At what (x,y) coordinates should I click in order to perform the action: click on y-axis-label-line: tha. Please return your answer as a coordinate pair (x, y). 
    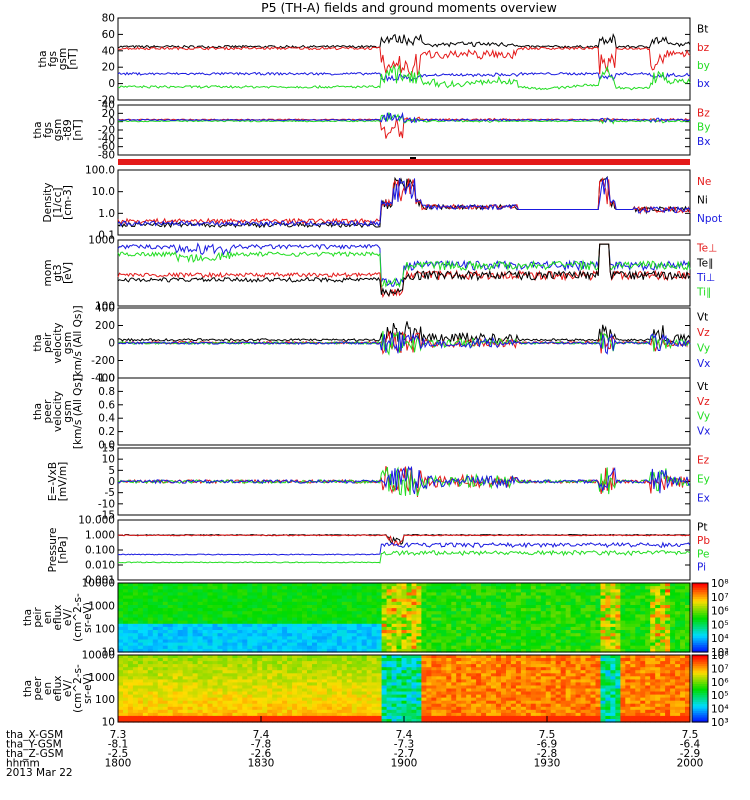
    Looking at the image, I should click on (38, 342).